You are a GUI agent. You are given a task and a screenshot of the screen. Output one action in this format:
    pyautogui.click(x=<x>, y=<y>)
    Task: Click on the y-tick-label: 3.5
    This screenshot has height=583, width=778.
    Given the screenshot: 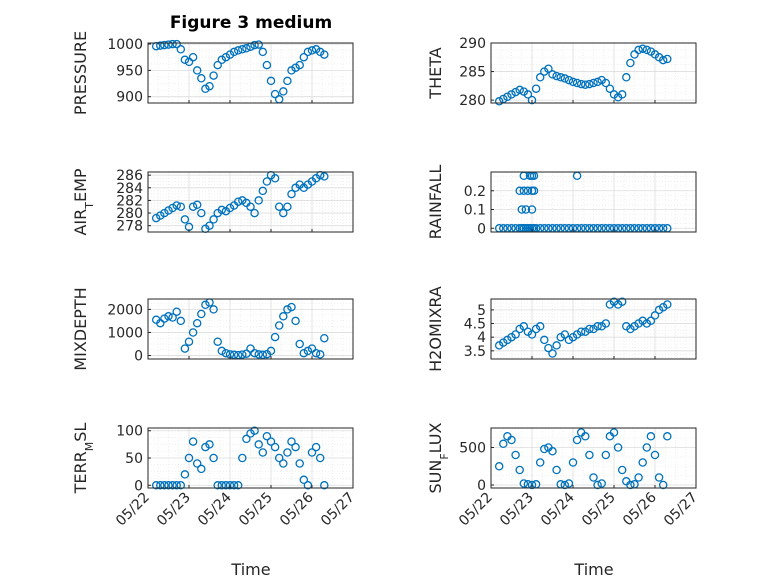 What is the action you would take?
    pyautogui.click(x=475, y=352)
    